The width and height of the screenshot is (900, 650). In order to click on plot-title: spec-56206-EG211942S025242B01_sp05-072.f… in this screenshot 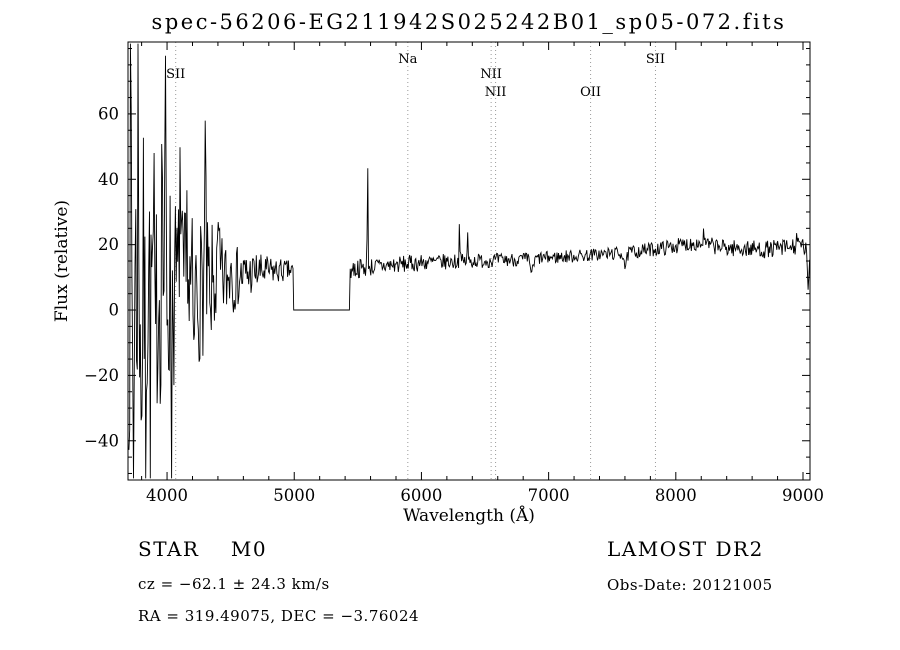, I will do `click(469, 22)`.